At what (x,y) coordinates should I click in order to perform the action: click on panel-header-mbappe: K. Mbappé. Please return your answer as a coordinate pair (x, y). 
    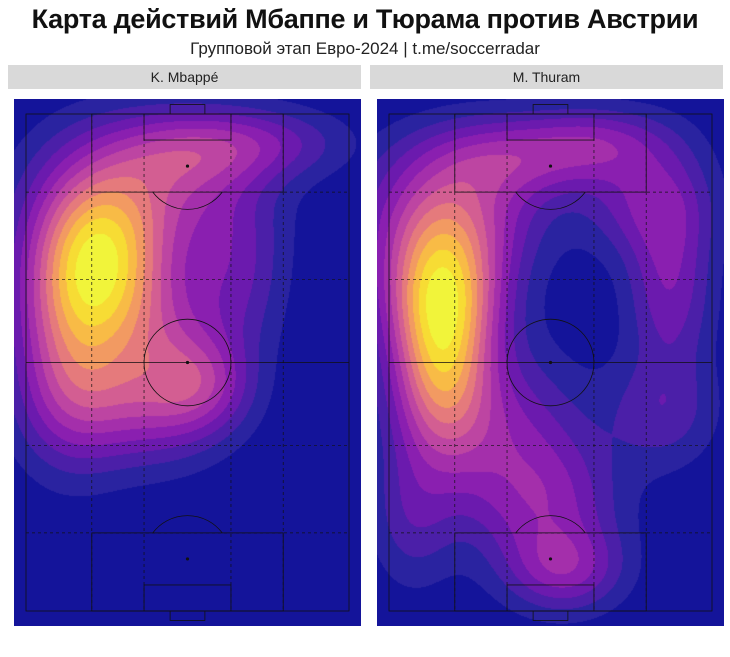
    Looking at the image, I should click on (184, 77).